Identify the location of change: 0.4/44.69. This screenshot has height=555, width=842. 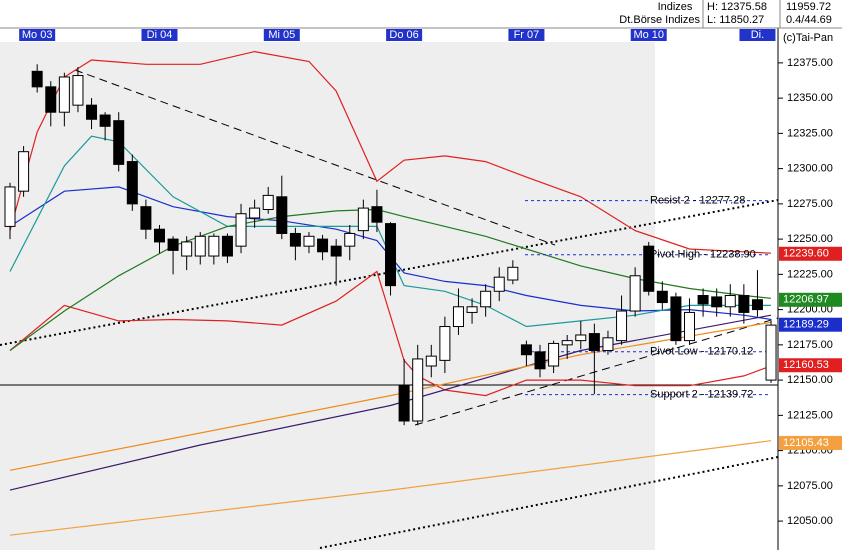
(809, 20).